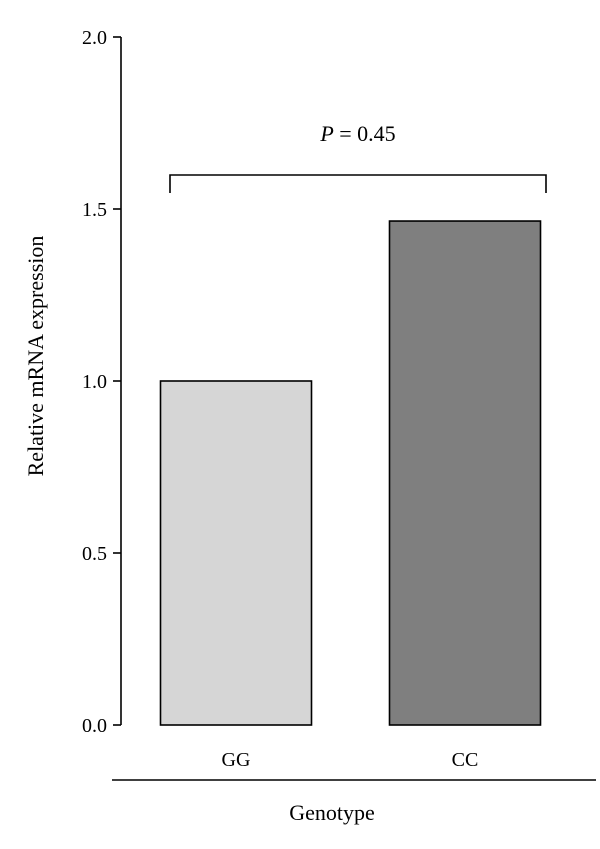 Image resolution: width=600 pixels, height=849 pixels. What do you see at coordinates (358, 183) in the screenshot?
I see `significance-bracket` at bounding box center [358, 183].